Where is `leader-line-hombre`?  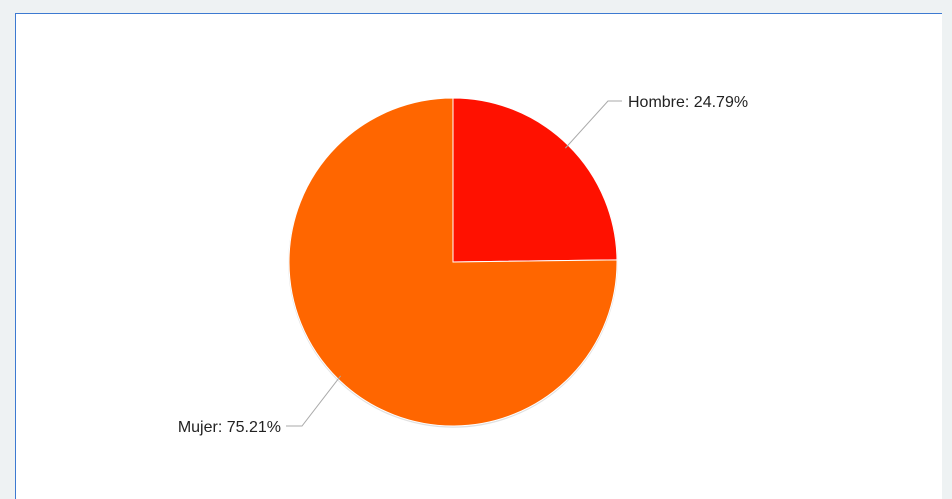
leader-line-hombre is located at coordinates (593, 124).